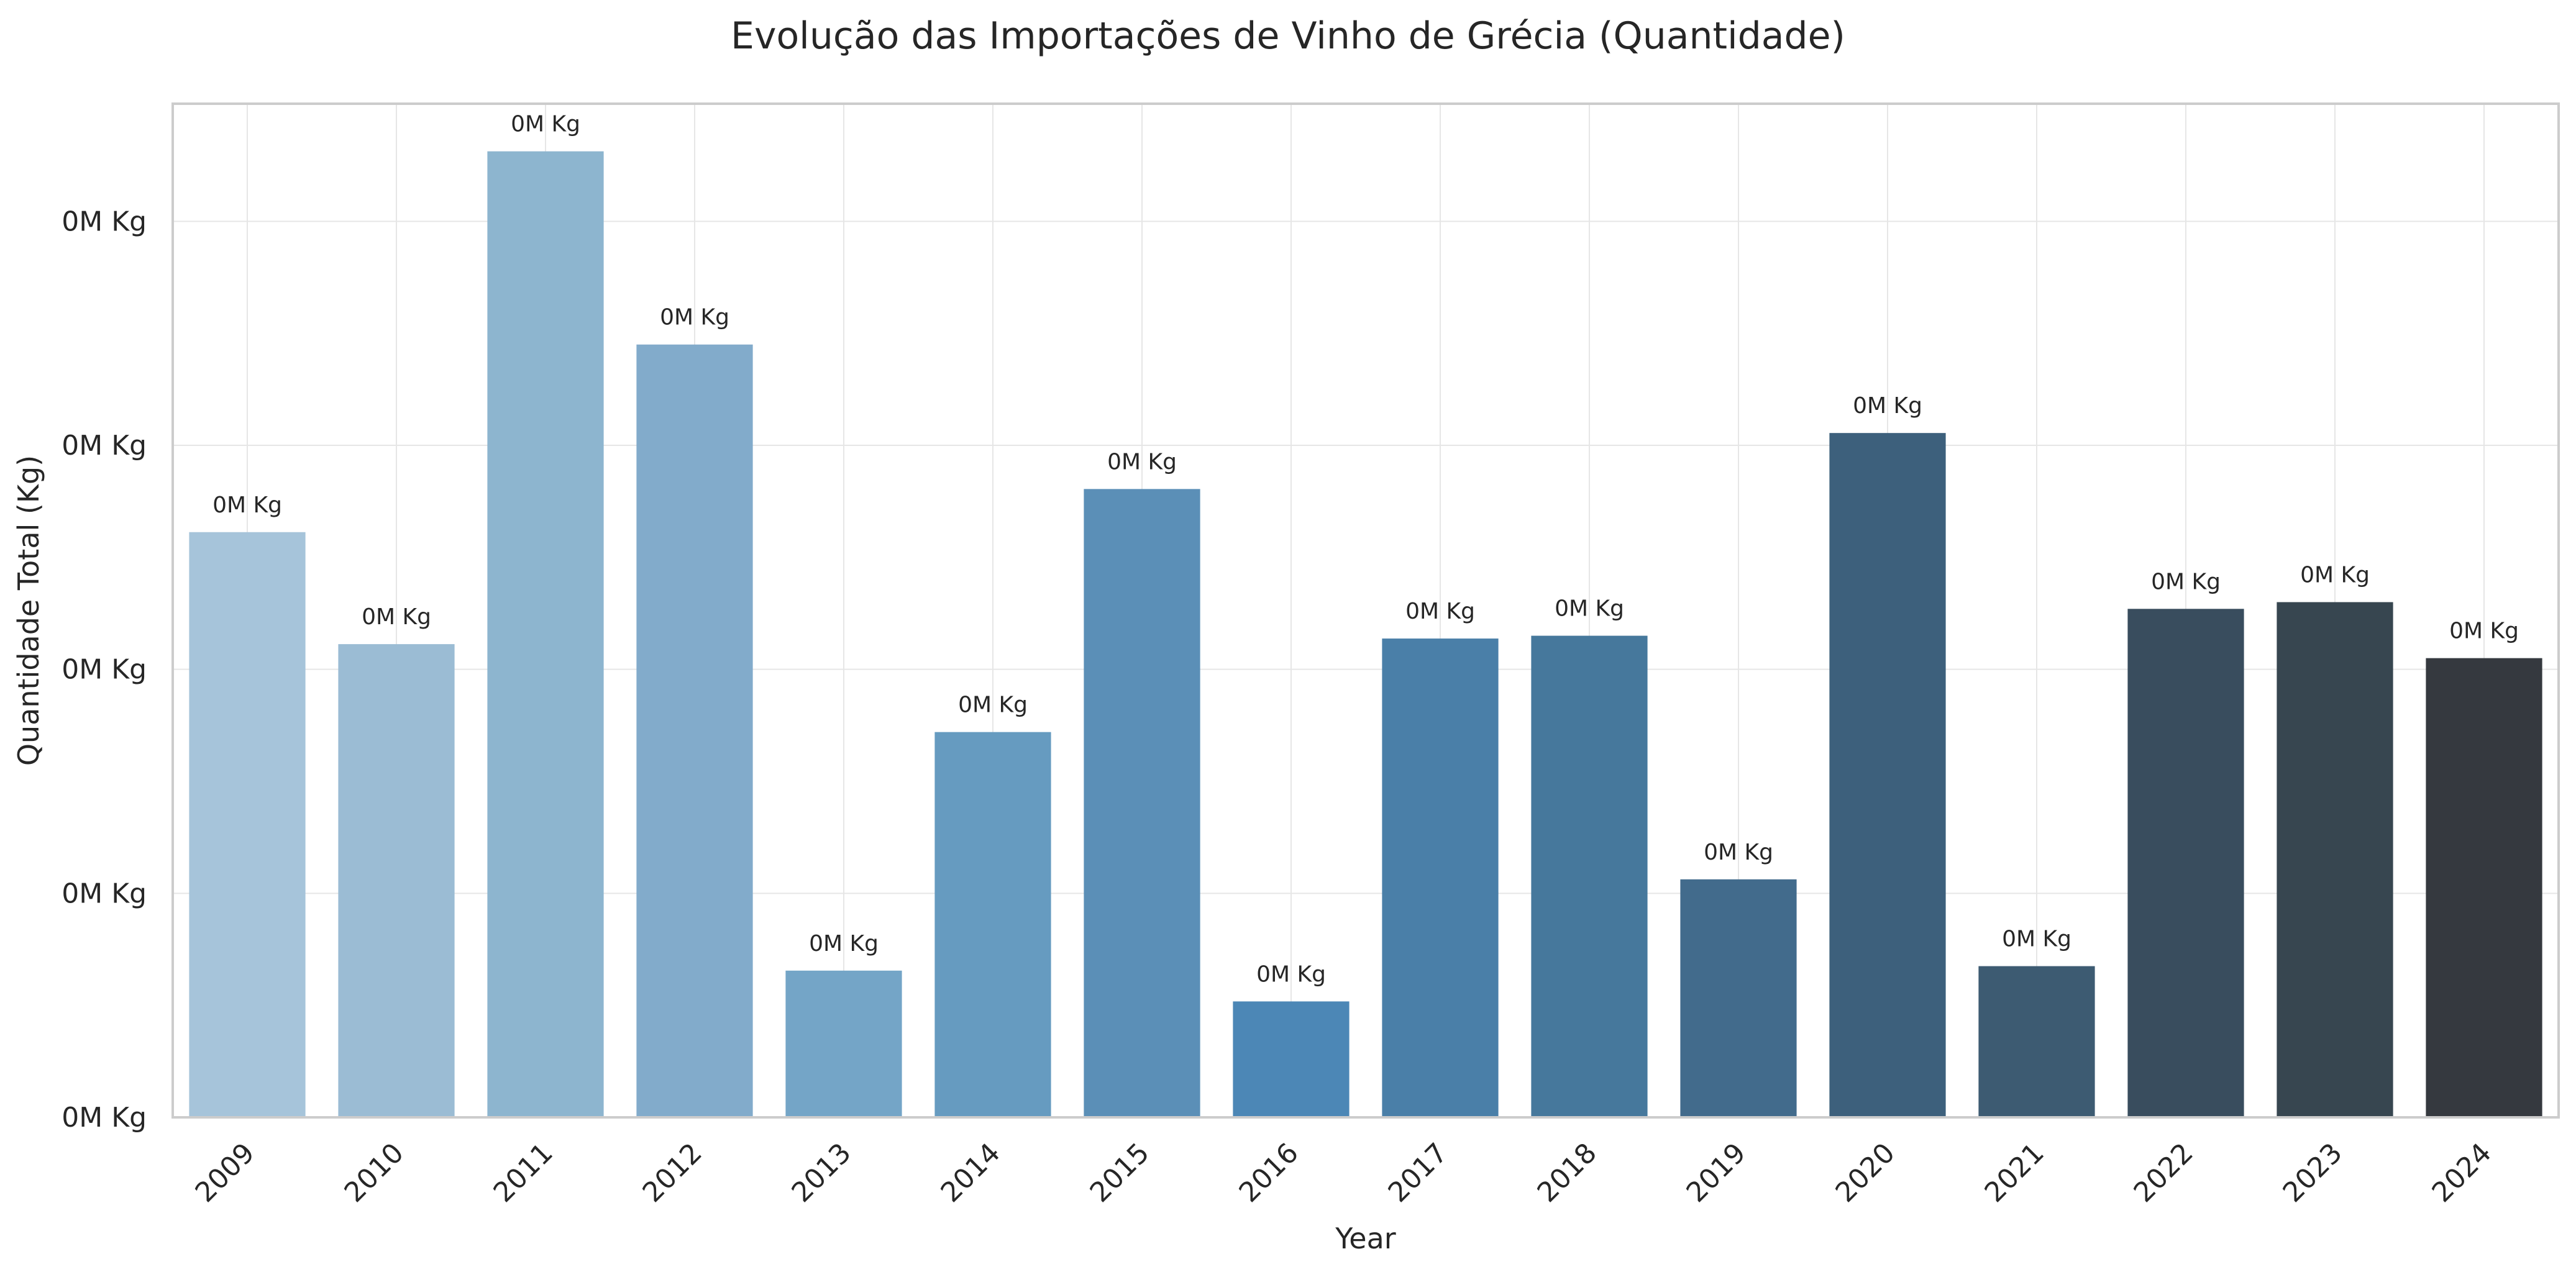 The width and height of the screenshot is (2576, 1272). What do you see at coordinates (374, 1173) in the screenshot?
I see `x-tick-label: 2010` at bounding box center [374, 1173].